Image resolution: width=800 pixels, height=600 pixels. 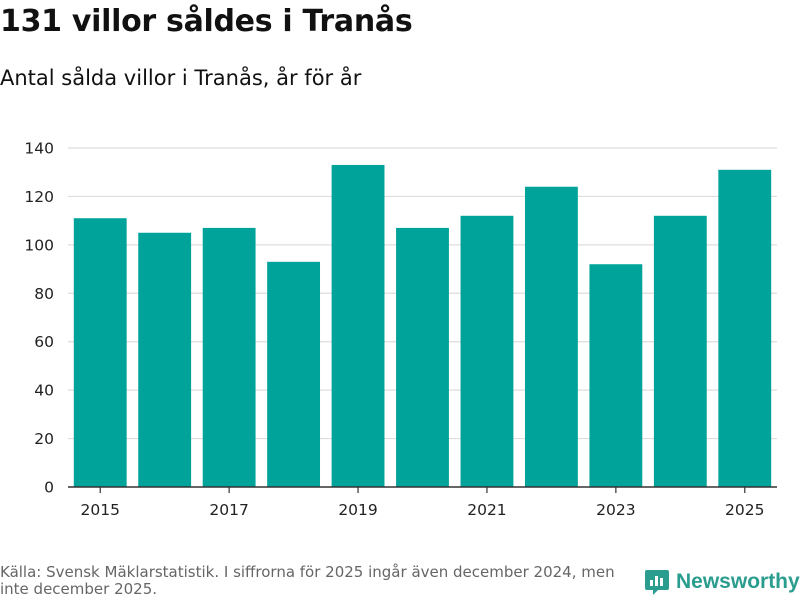 I want to click on bar-2024, so click(x=680, y=351).